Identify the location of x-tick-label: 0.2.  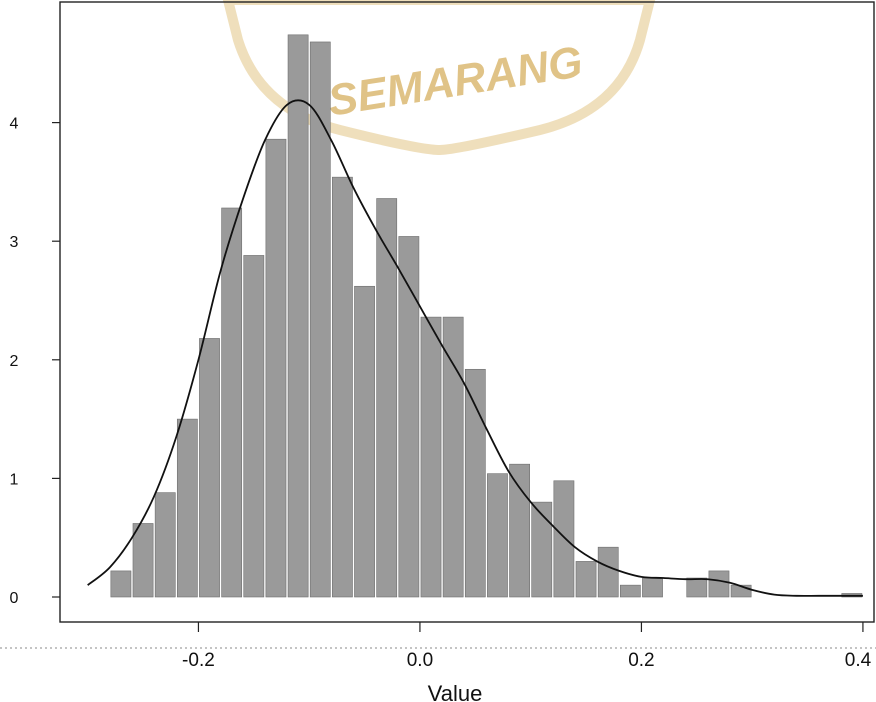
(641, 660).